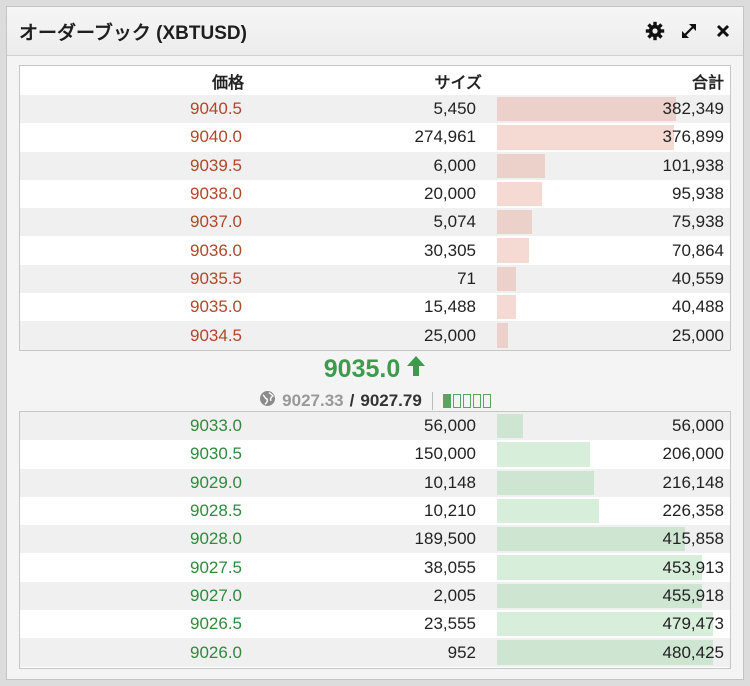  What do you see at coordinates (723, 31) in the screenshot?
I see `close-icon` at bounding box center [723, 31].